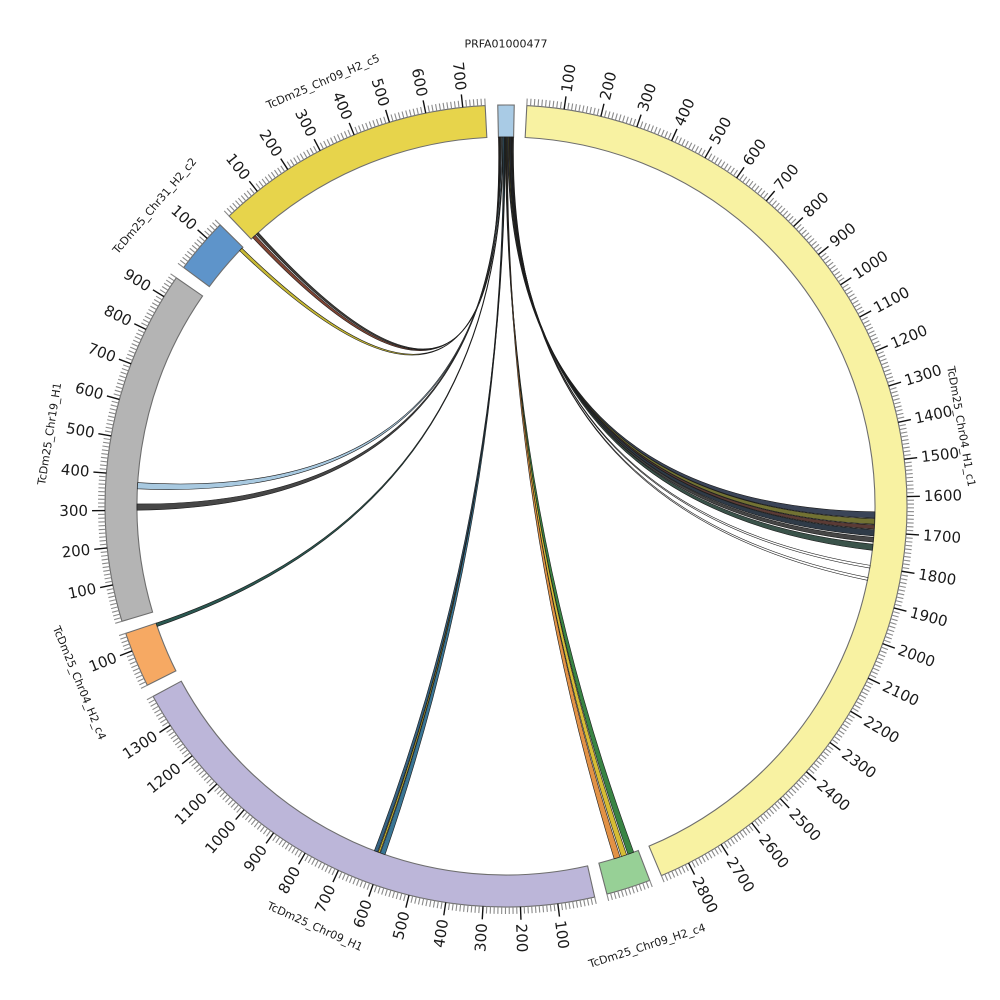 This screenshot has width=1000, height=1000. Describe the element at coordinates (754, 152) in the screenshot. I see `tick-label: 600` at that location.